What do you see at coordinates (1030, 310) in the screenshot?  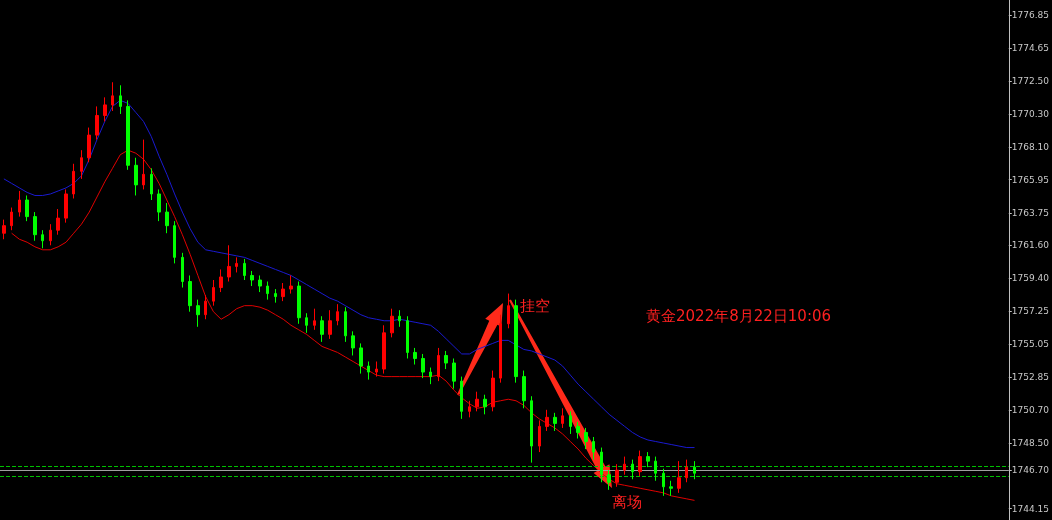 I see `y-tick-label: 1757.25` at bounding box center [1030, 310].